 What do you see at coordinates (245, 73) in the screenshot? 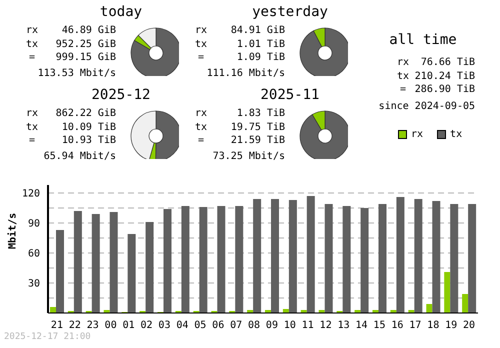
I see `text: 111.16 Mbit/s` at bounding box center [245, 73].